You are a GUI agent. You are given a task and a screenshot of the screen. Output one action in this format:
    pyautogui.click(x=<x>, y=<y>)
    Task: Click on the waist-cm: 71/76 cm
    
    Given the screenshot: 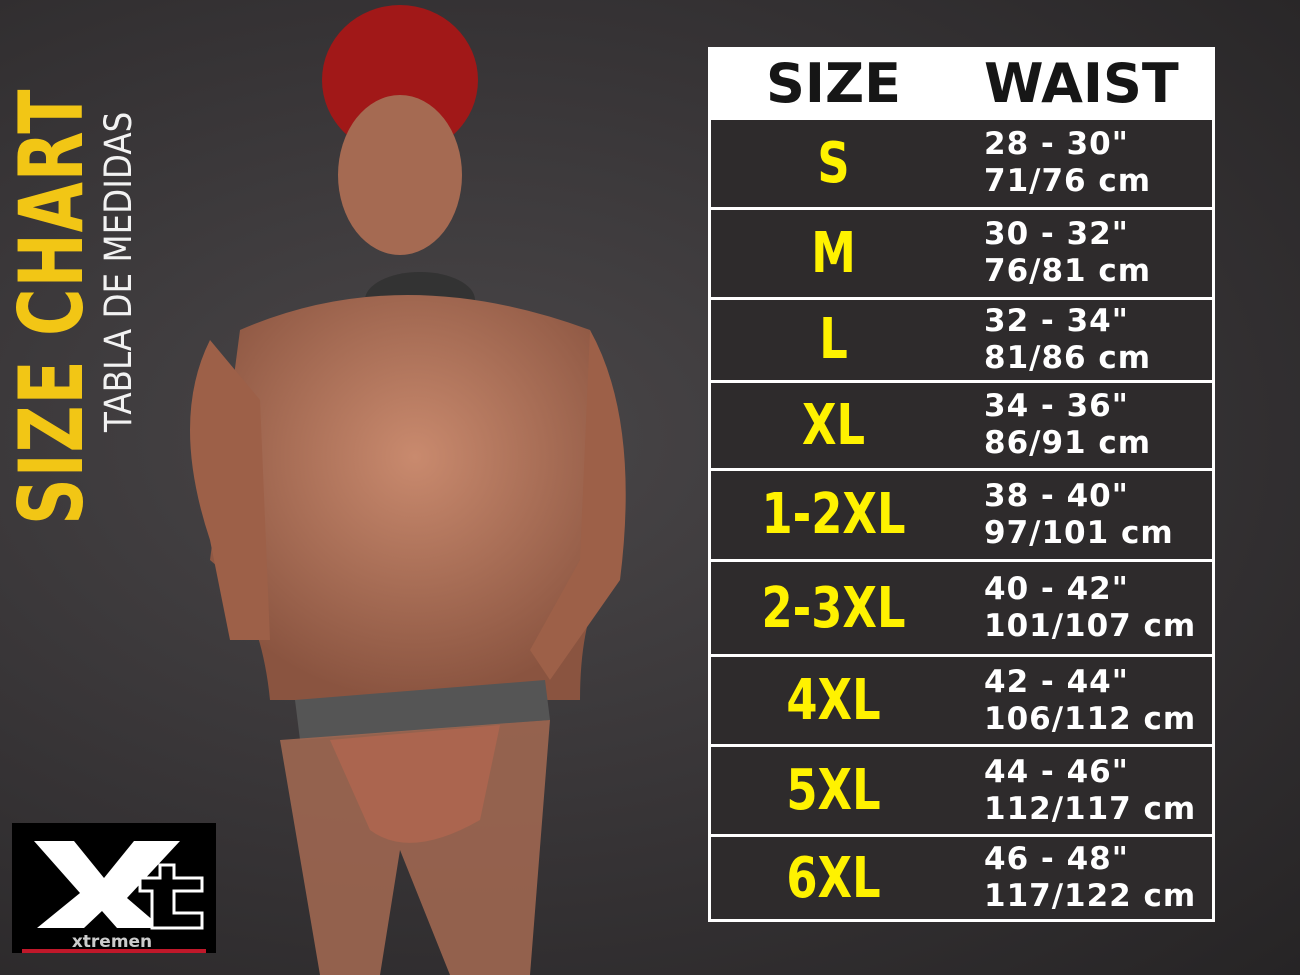 What is the action you would take?
    pyautogui.click(x=1068, y=181)
    